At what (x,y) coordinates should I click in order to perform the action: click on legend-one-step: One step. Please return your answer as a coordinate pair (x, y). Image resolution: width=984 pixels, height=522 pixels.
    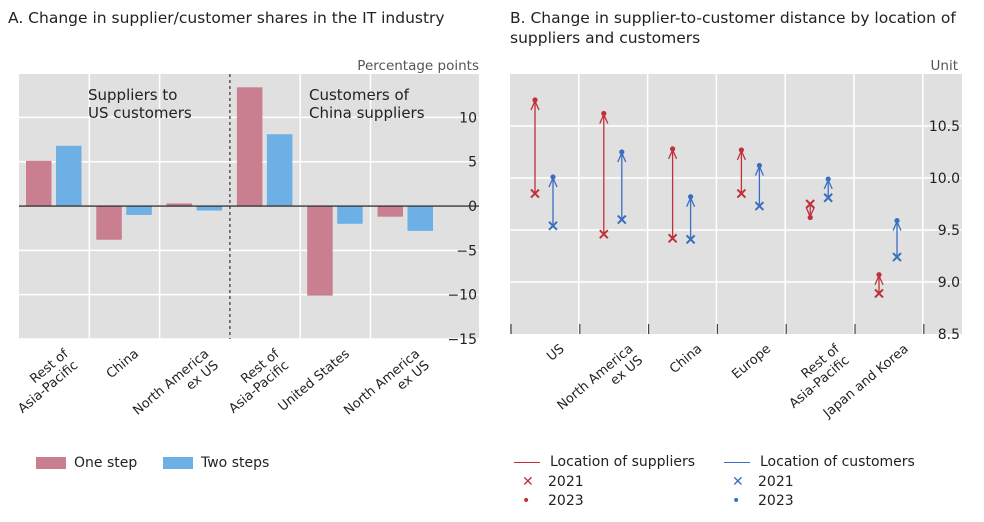
    Looking at the image, I should click on (86, 463).